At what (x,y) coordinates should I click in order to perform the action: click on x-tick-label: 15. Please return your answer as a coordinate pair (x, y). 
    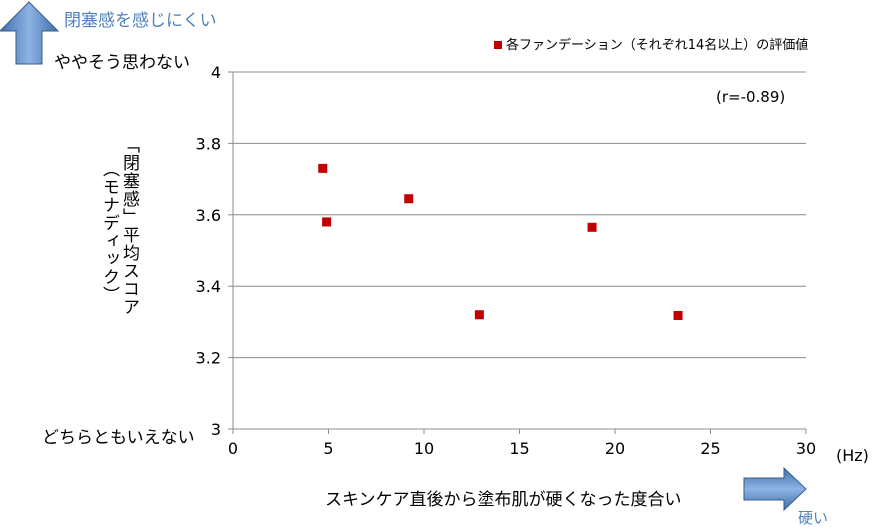
    Looking at the image, I should click on (519, 448).